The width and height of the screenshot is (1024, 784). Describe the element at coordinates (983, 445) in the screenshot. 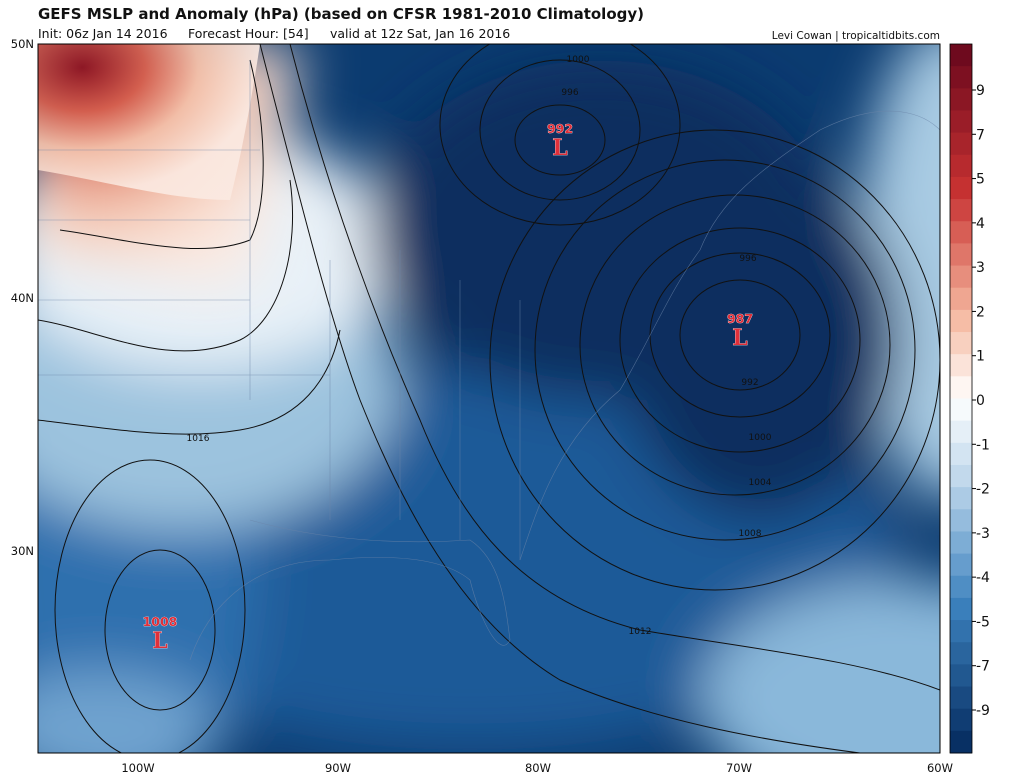

I see `colorbar-label: -1` at that location.